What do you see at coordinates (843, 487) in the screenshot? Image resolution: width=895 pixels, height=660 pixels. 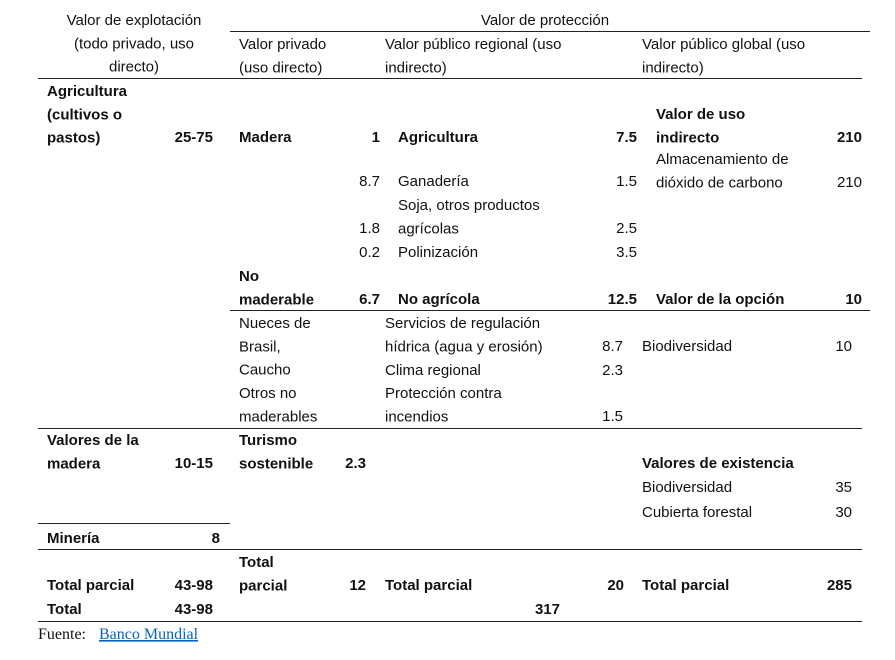 I see `cell-value: 35` at bounding box center [843, 487].